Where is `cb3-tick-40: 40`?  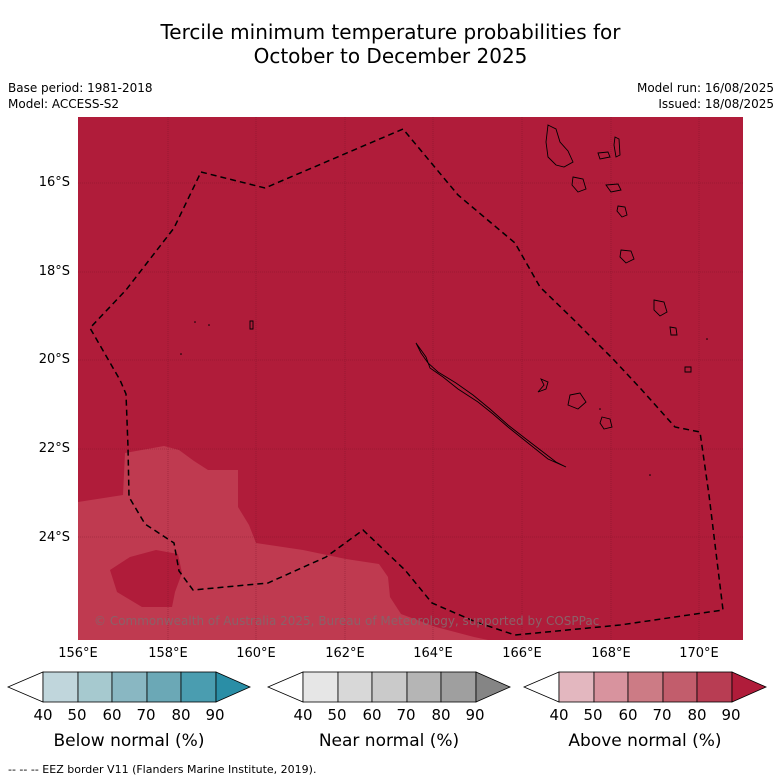
cb3-tick-40: 40 is located at coordinates (559, 715).